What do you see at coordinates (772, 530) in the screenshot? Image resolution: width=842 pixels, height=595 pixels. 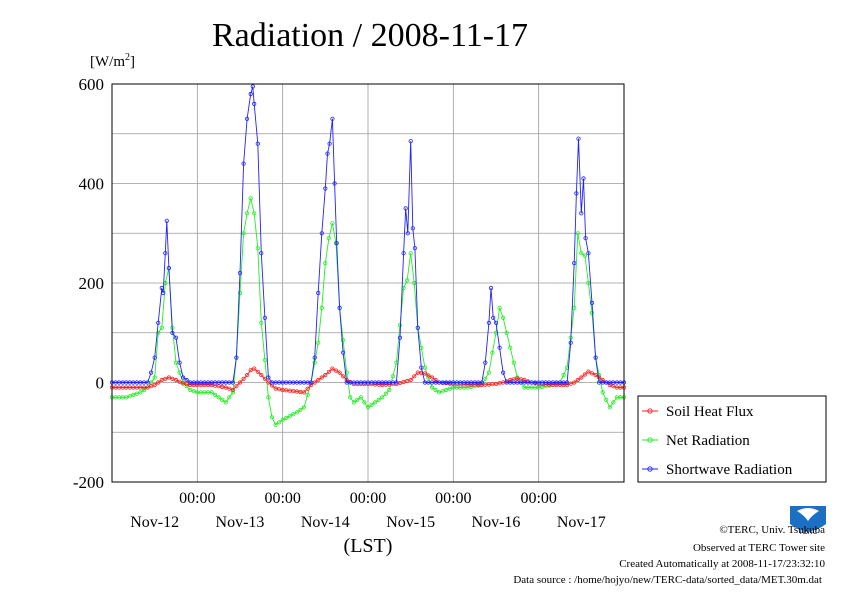 I see `copyright-text: ©TERC, Univ. Tsukuba` at bounding box center [772, 530].